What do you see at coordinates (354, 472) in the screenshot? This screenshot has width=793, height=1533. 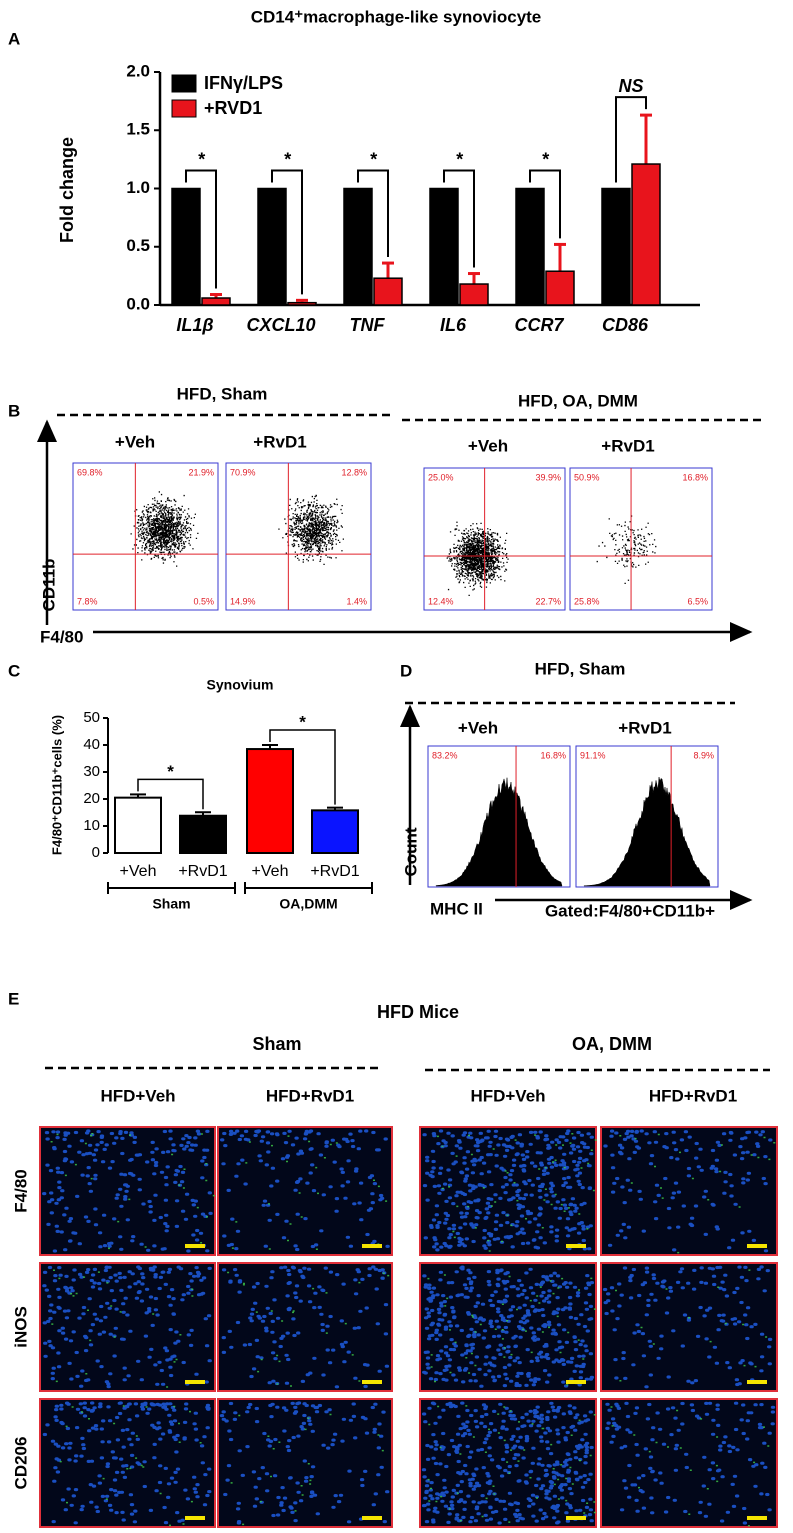 I see `quadrant-label: 12.8%` at bounding box center [354, 472].